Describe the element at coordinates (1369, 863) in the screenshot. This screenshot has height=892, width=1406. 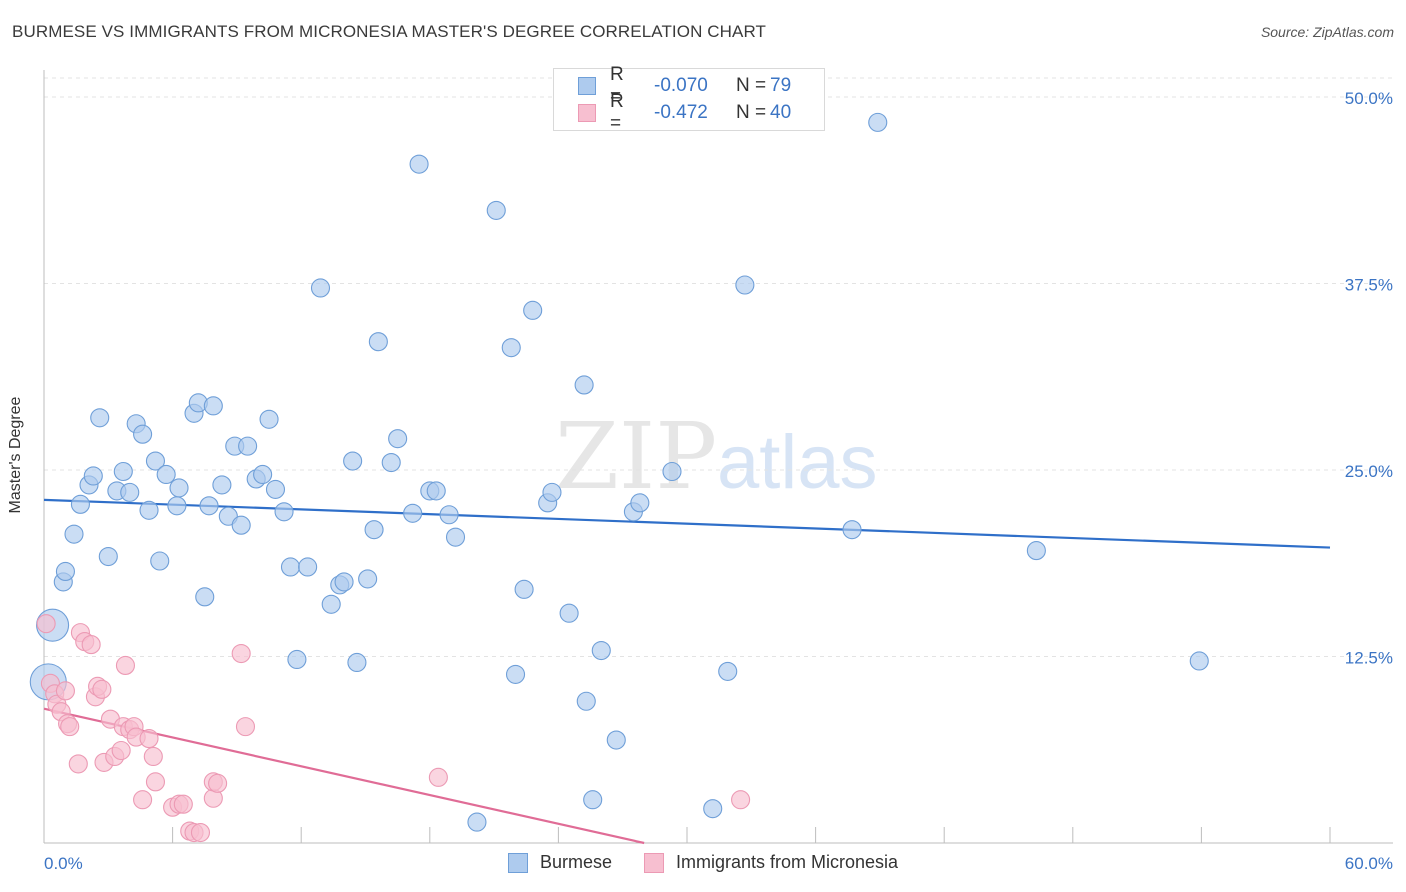
I see `x-tick-label: 60.0%` at that location.